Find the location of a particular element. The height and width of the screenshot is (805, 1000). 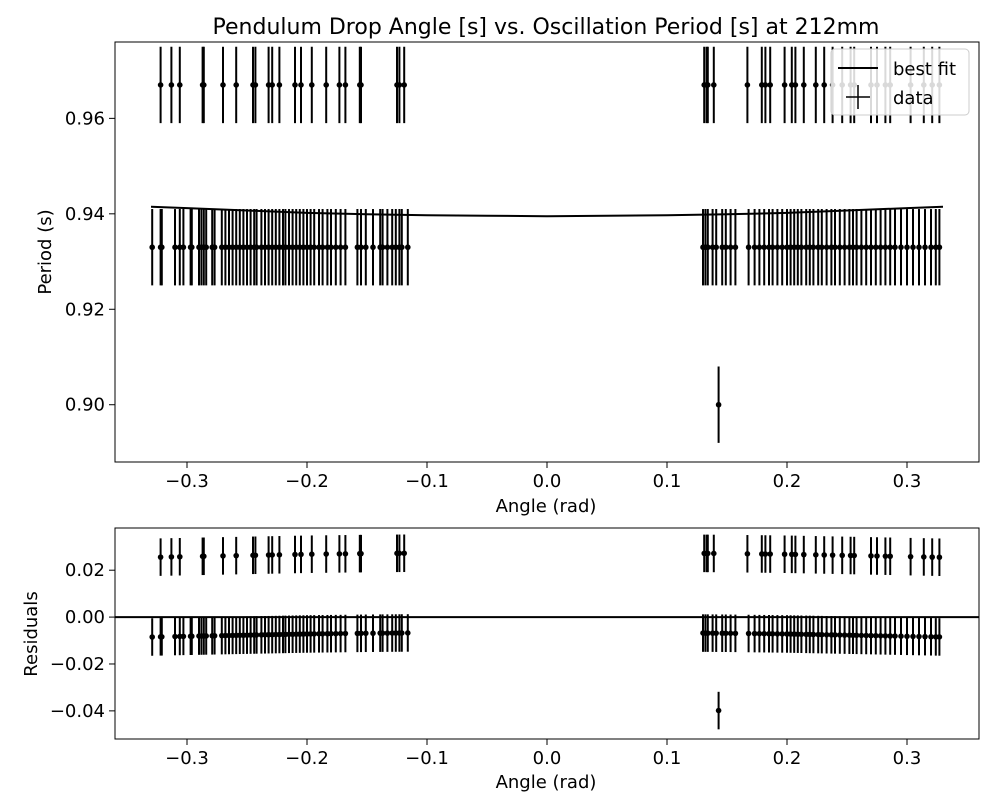

top-y-axis-label: Period (s) is located at coordinates (45, 251).